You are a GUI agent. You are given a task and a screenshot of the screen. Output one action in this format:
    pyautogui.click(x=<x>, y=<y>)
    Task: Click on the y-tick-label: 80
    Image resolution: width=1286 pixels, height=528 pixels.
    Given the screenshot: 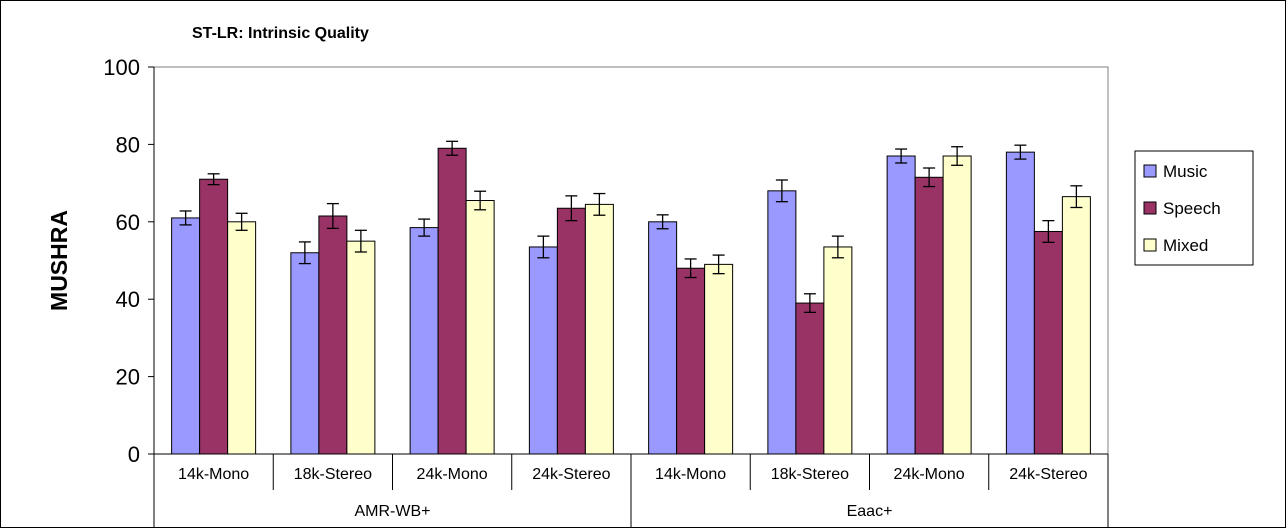 What is the action you would take?
    pyautogui.click(x=128, y=144)
    